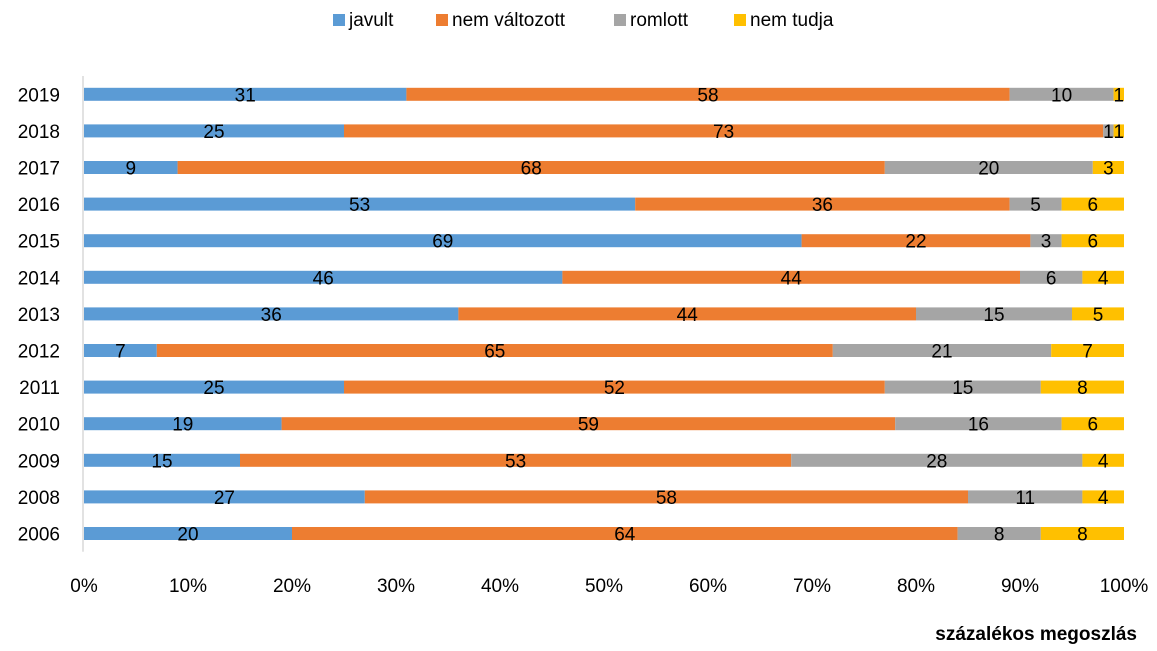 This screenshot has width=1157, height=651. What do you see at coordinates (999, 535) in the screenshot?
I see `data-label-2006-romlott: 8` at bounding box center [999, 535].